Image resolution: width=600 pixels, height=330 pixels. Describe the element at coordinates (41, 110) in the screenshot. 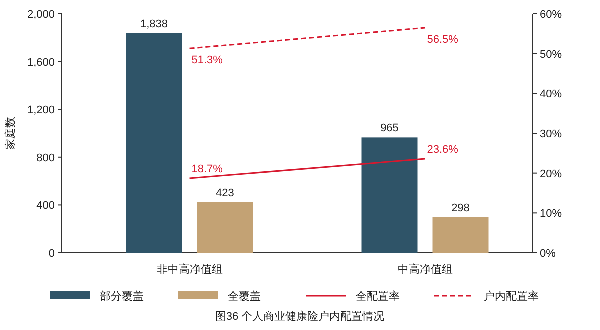

I see `y-tick-label: 1,200` at that location.